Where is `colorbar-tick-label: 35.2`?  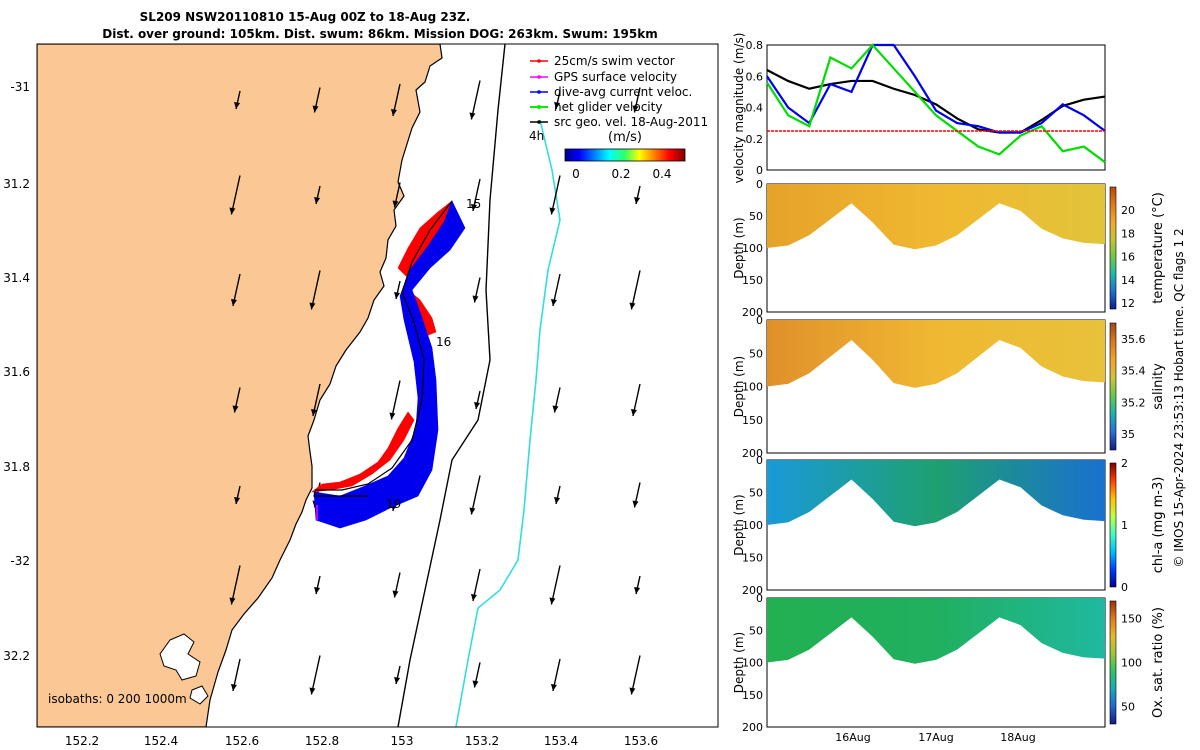
colorbar-tick-label: 35.2 is located at coordinates (1133, 402).